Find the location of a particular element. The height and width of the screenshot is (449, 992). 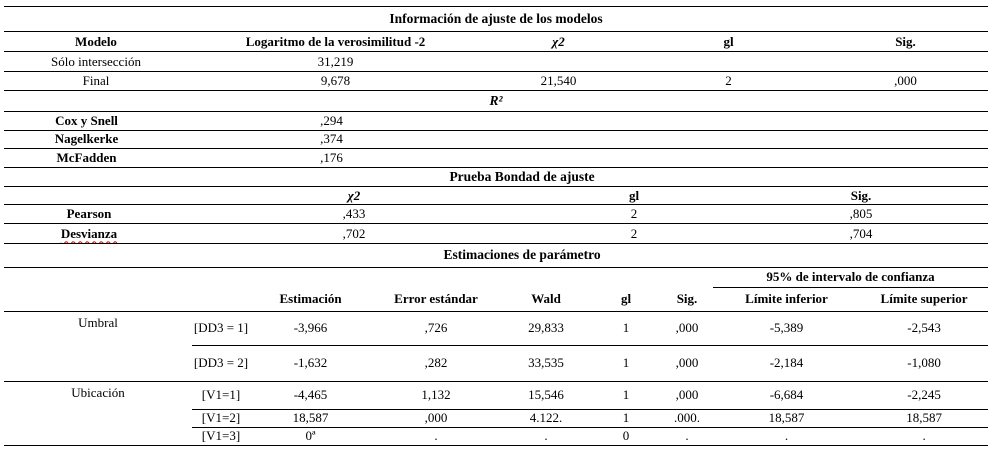

table-row: Estimaciones de parámetro is located at coordinates (496, 256).